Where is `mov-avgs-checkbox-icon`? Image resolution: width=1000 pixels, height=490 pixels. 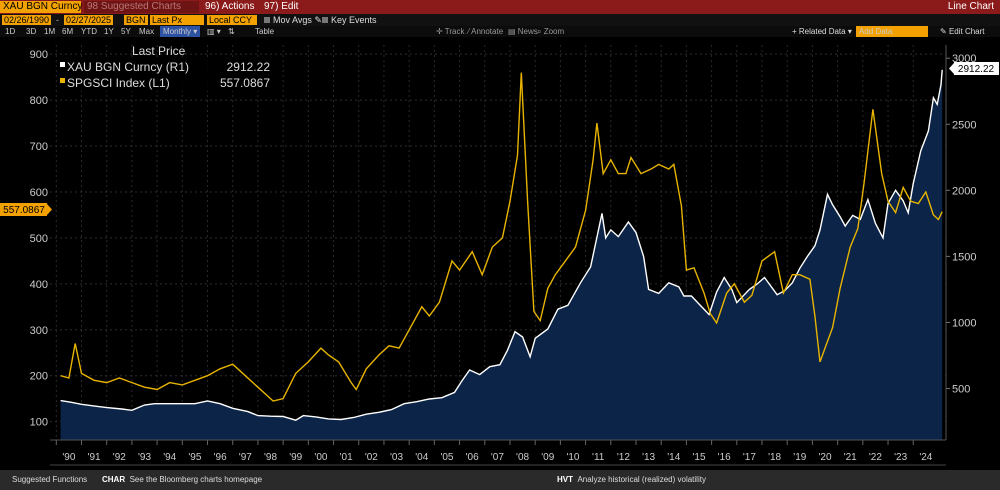
mov-avgs-checkbox-icon is located at coordinates (267, 20).